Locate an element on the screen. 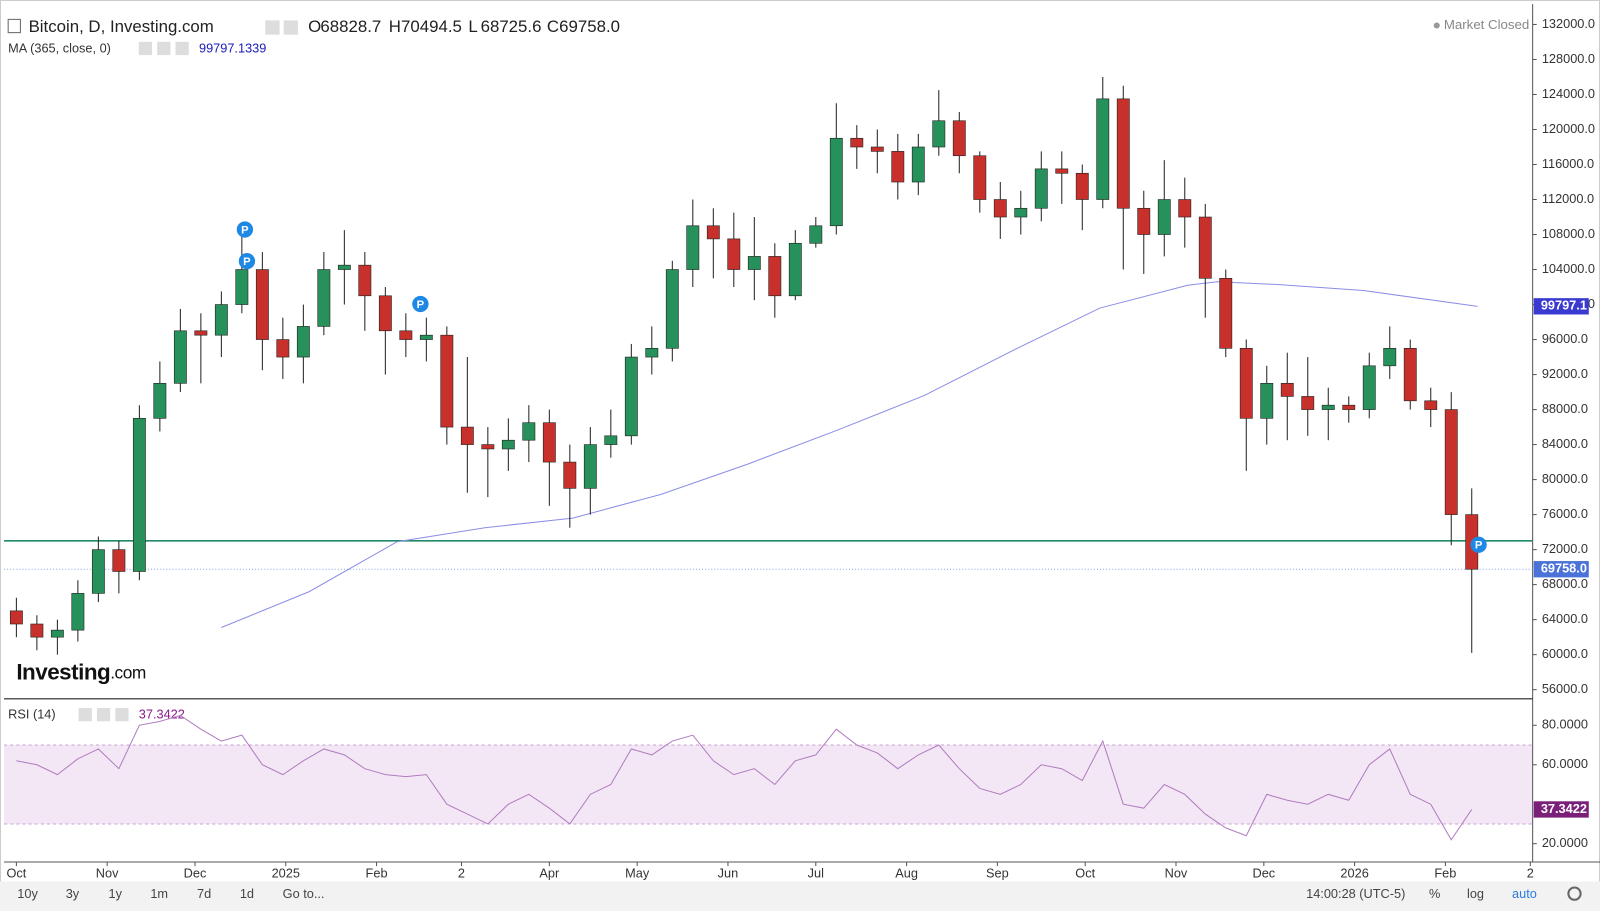  scale-option: log is located at coordinates (1475, 893).